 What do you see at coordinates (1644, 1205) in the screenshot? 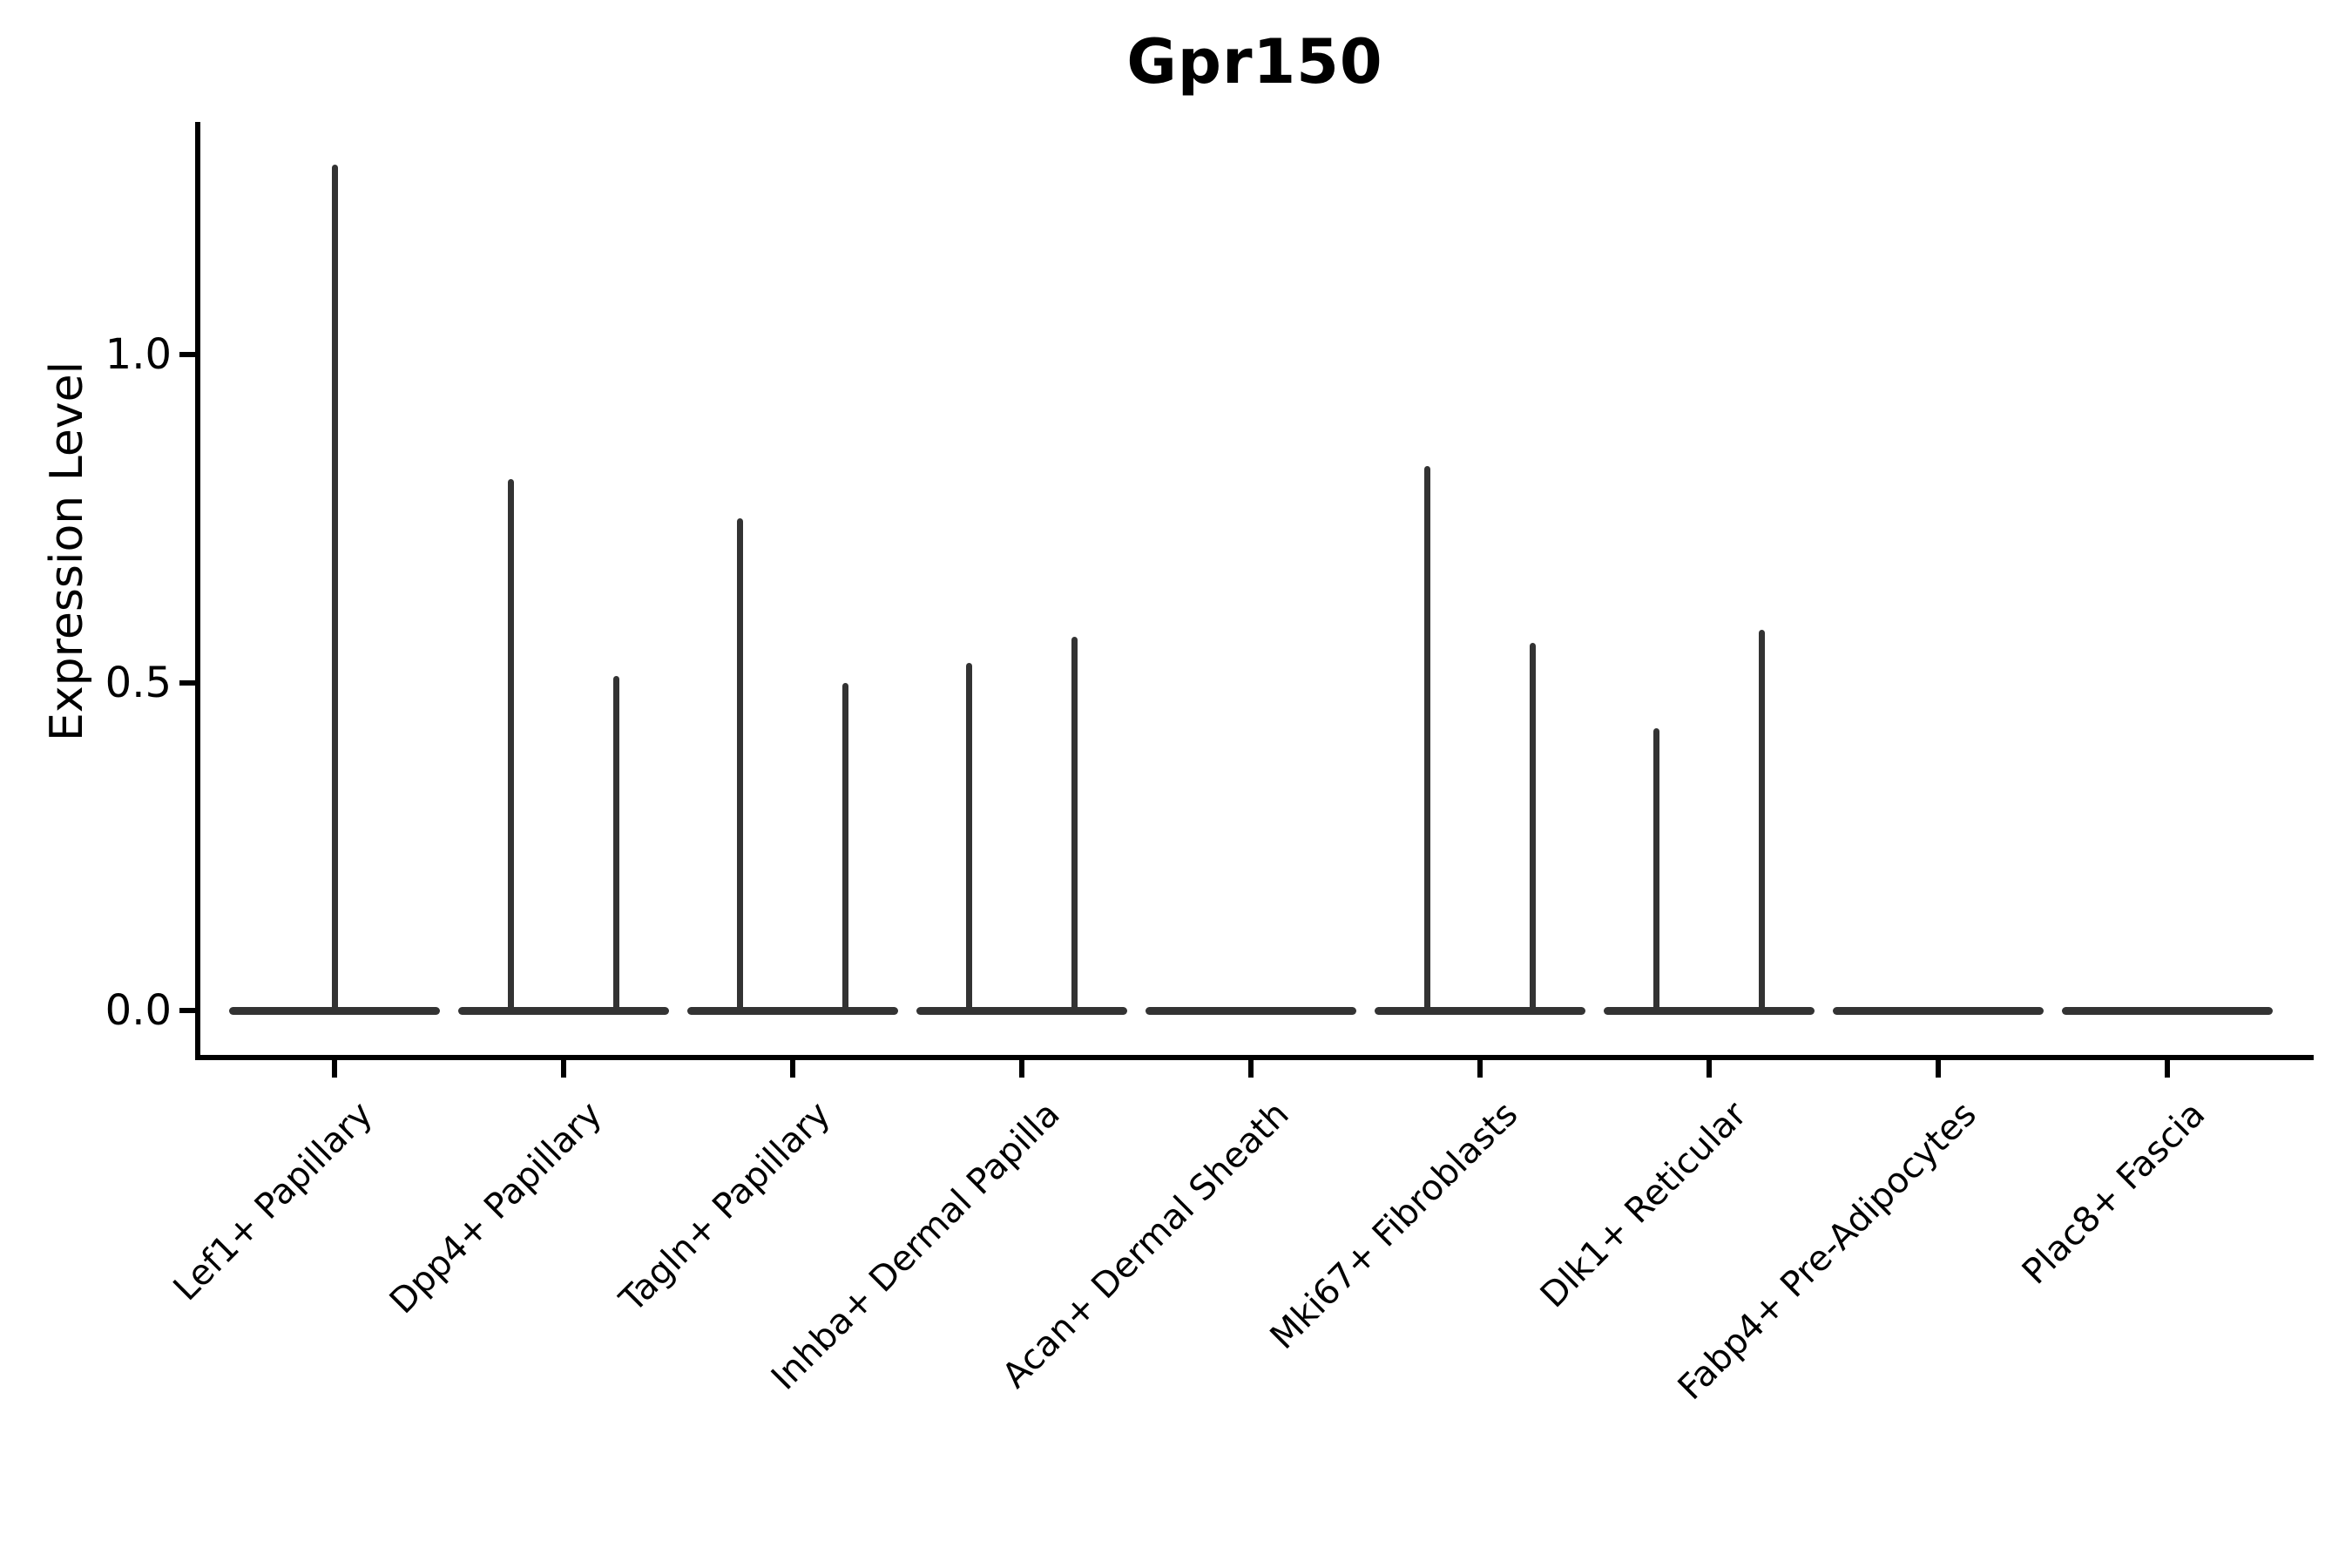
I see `x-tick-label: Dlk1+ Reticular` at bounding box center [1644, 1205].